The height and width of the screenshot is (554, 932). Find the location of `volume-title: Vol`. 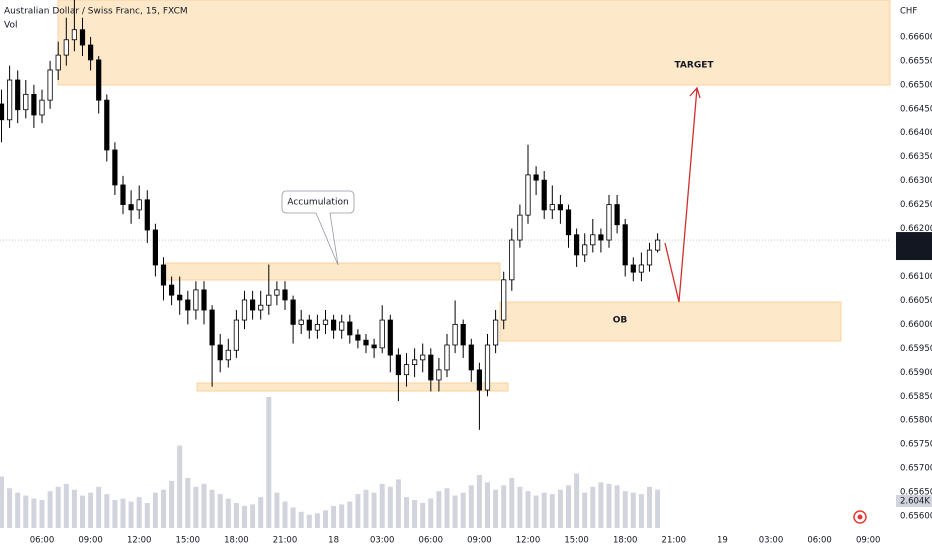

volume-title: Vol is located at coordinates (10, 26).